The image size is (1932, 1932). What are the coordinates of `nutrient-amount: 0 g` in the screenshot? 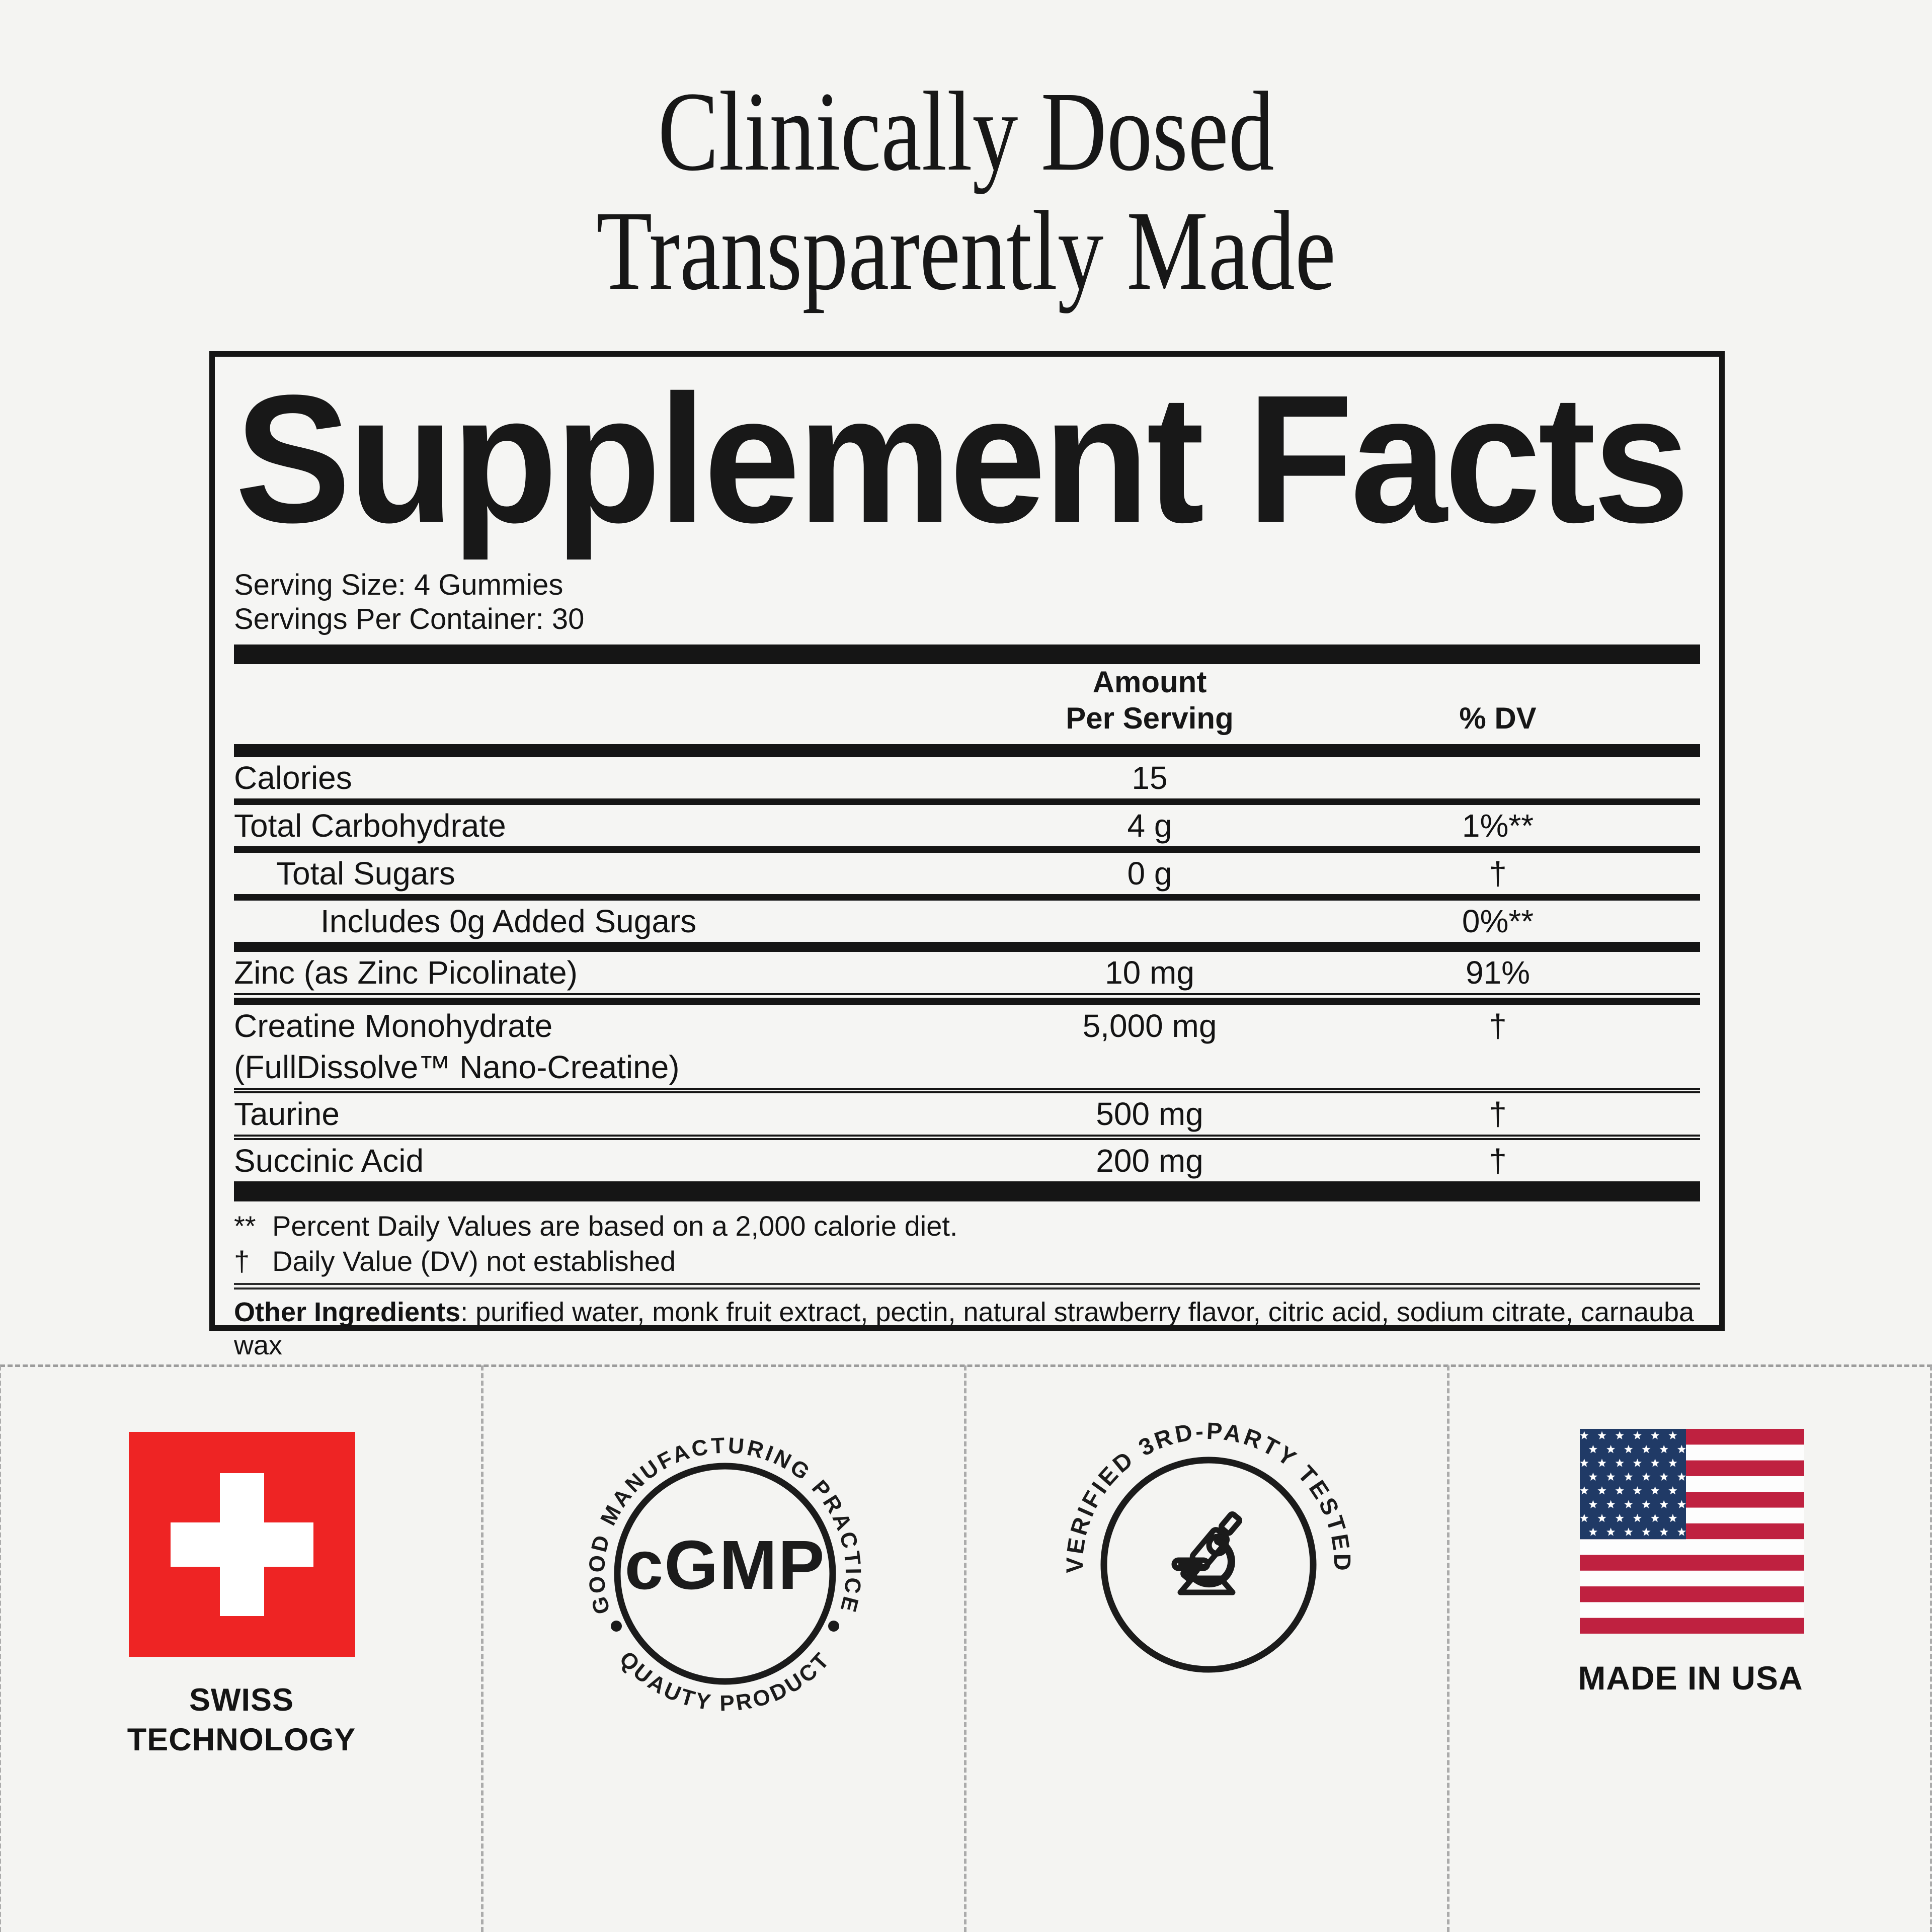 It's located at (1149, 873).